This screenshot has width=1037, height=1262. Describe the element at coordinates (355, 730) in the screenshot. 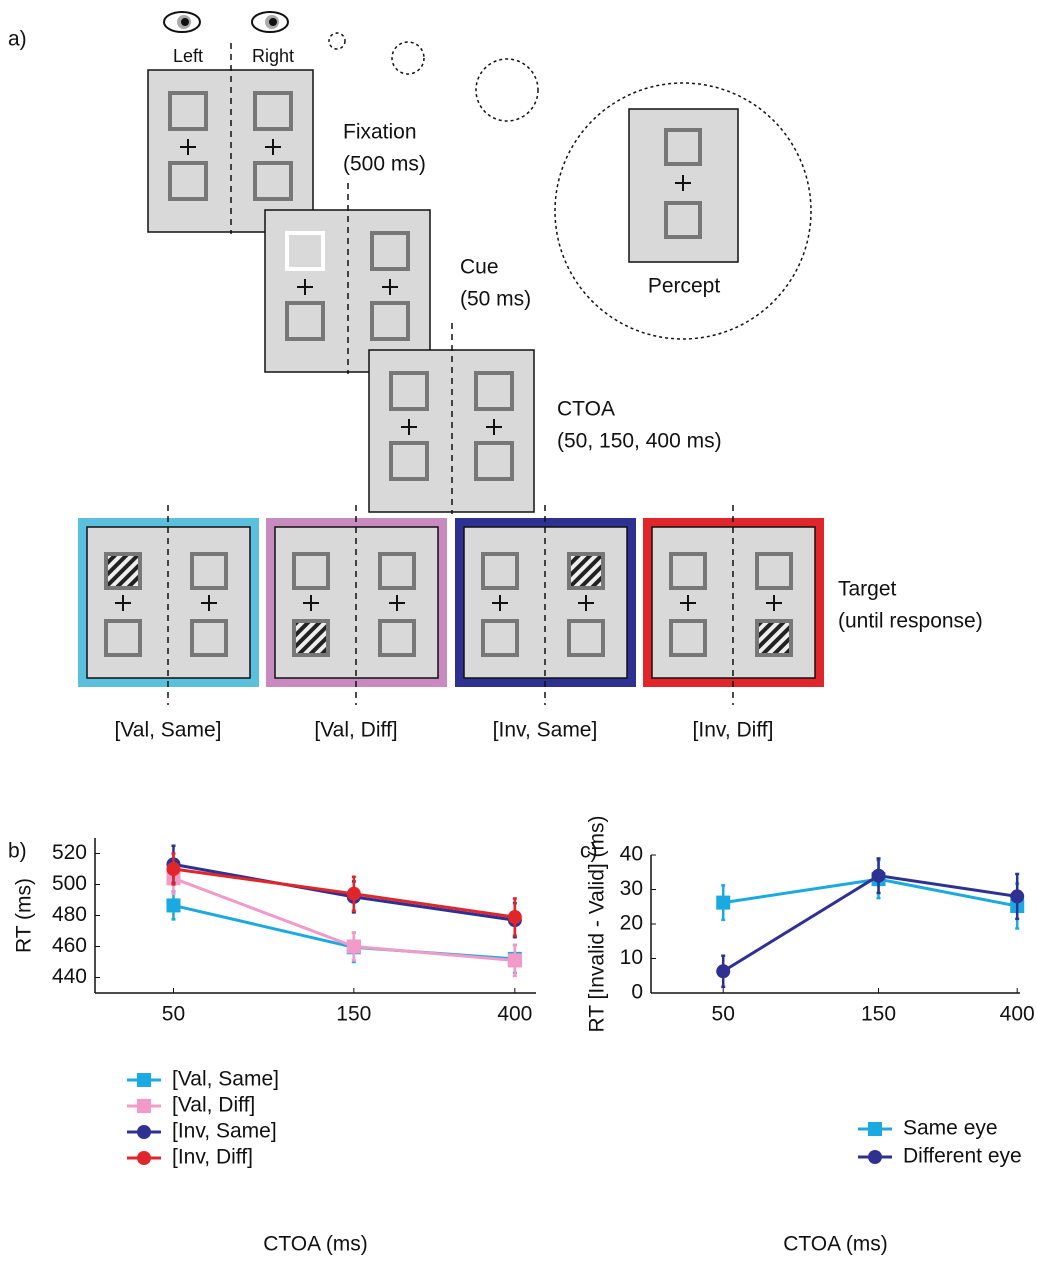

I see `condition-label: [Val, Diff]` at that location.